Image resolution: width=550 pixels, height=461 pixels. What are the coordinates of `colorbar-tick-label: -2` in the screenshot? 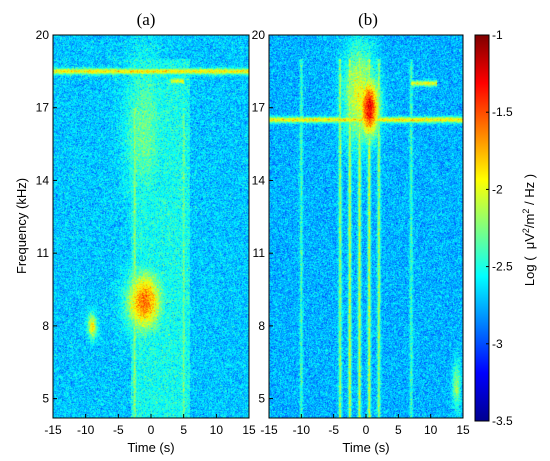 It's located at (497, 189).